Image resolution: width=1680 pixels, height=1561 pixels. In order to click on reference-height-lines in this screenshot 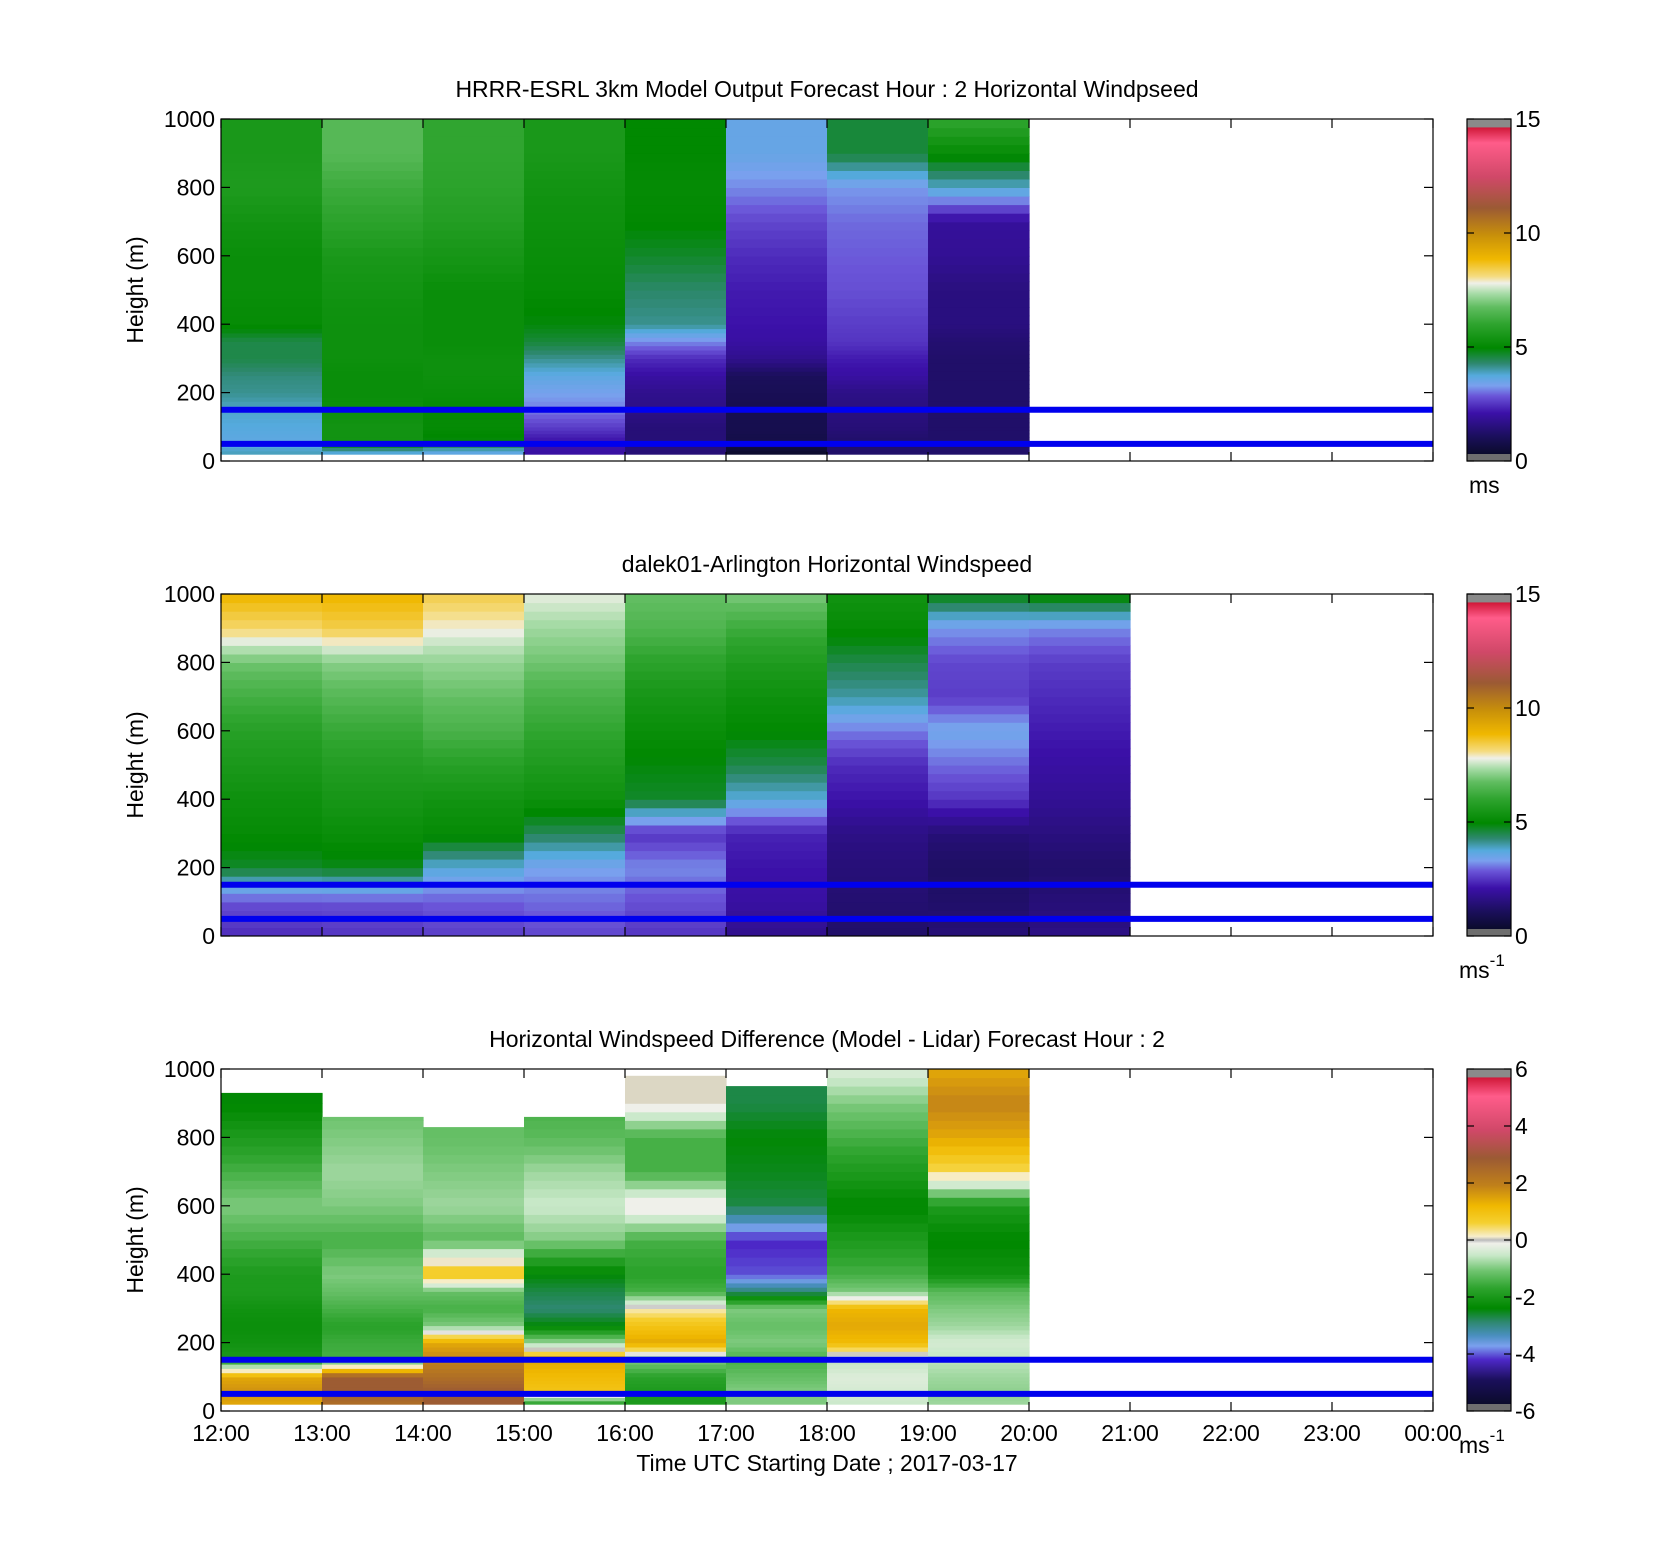, I will do `click(827, 426)`.